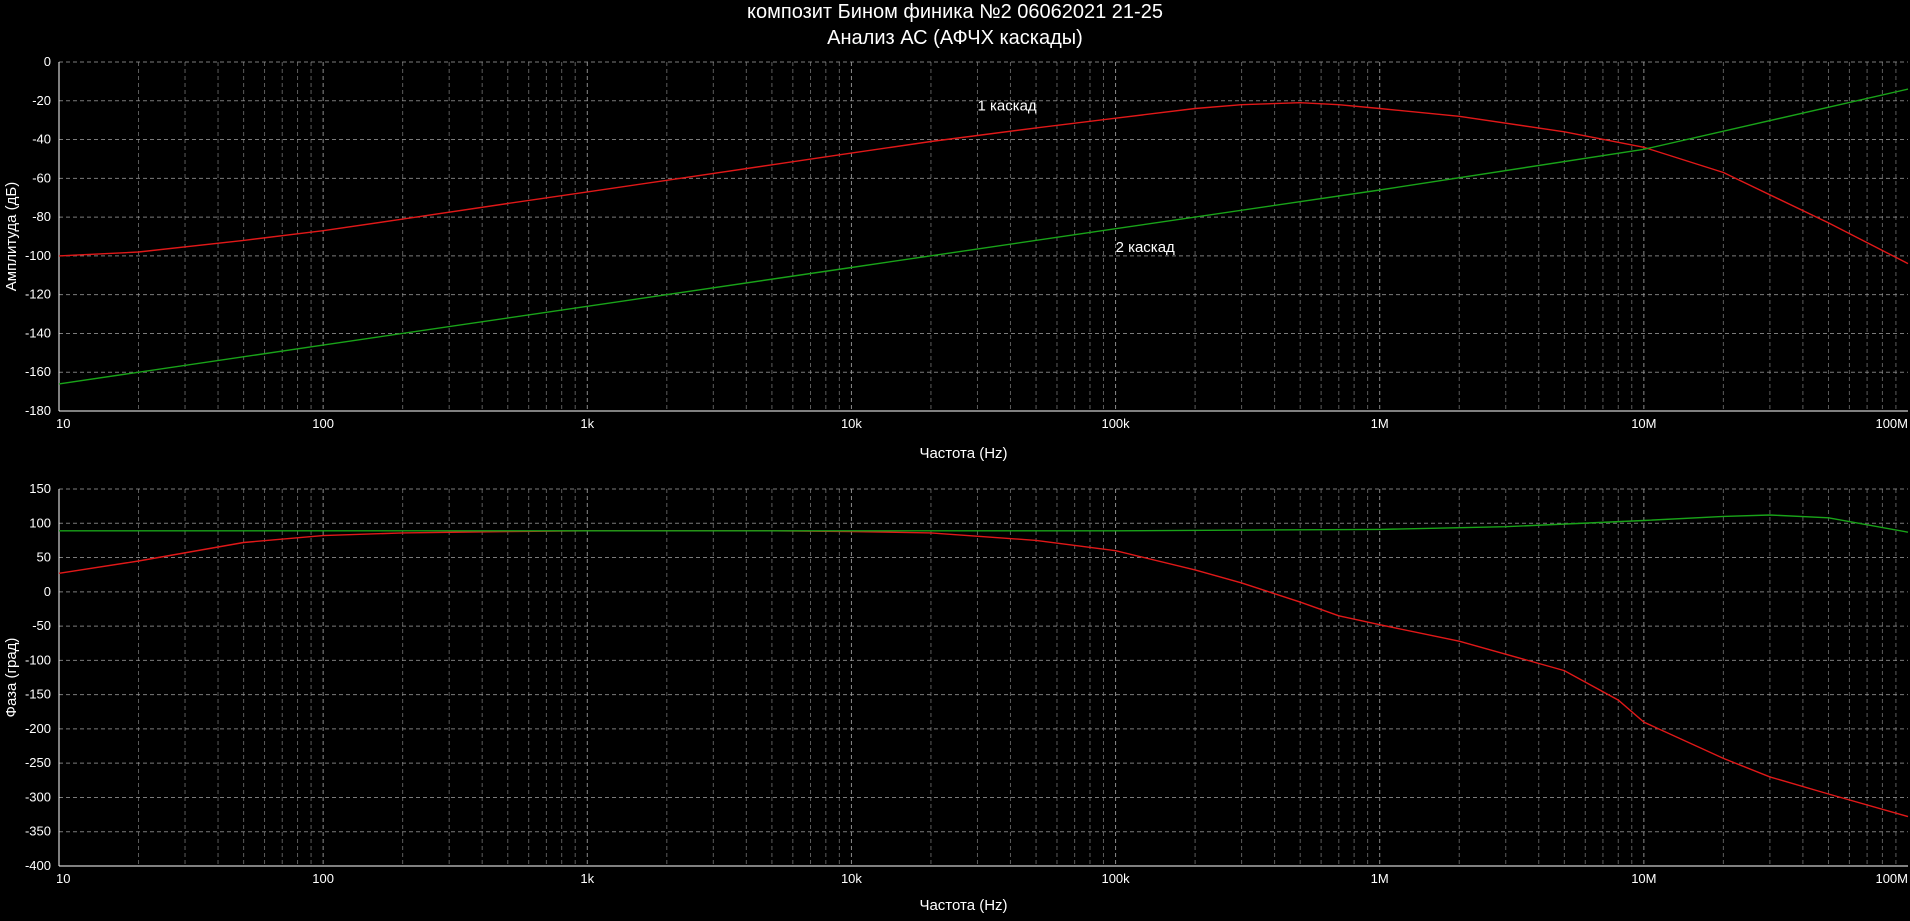 The height and width of the screenshot is (921, 1910). What do you see at coordinates (41, 625) in the screenshot?
I see `y-tick-label: -50` at bounding box center [41, 625].